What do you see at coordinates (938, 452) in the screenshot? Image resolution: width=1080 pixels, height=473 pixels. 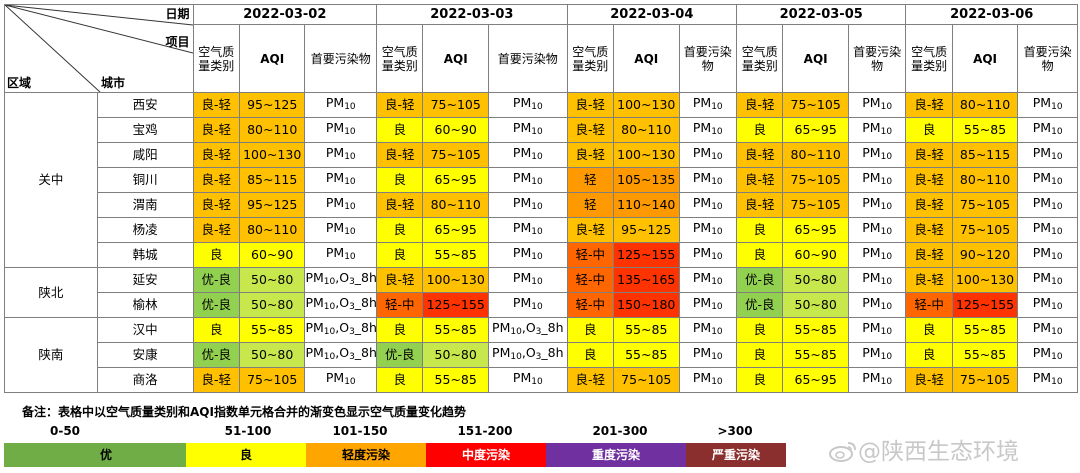 I see `watermark-text: @陕西生态环境` at bounding box center [938, 452].